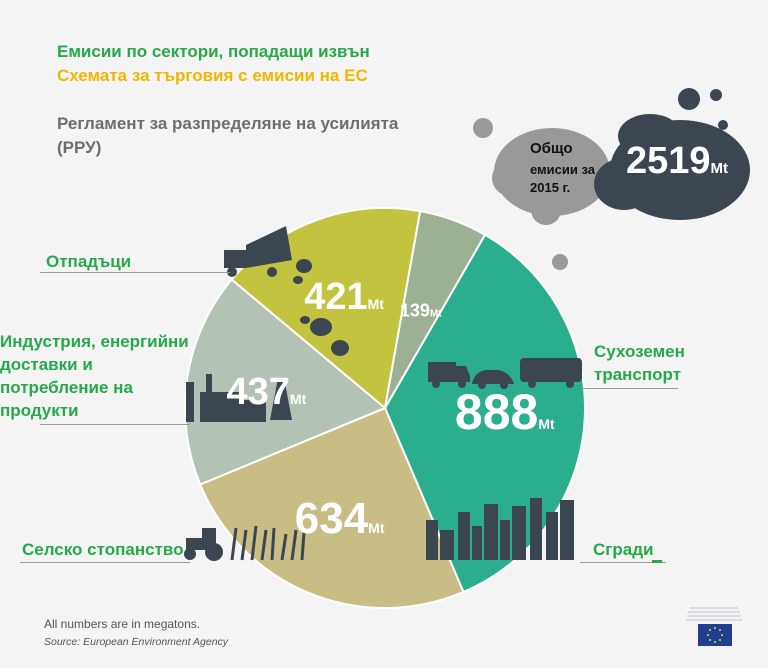 Image resolution: width=768 pixels, height=668 pixels. Describe the element at coordinates (421, 310) in the screenshot. I see `value-label-waste: 139Mt` at that location.